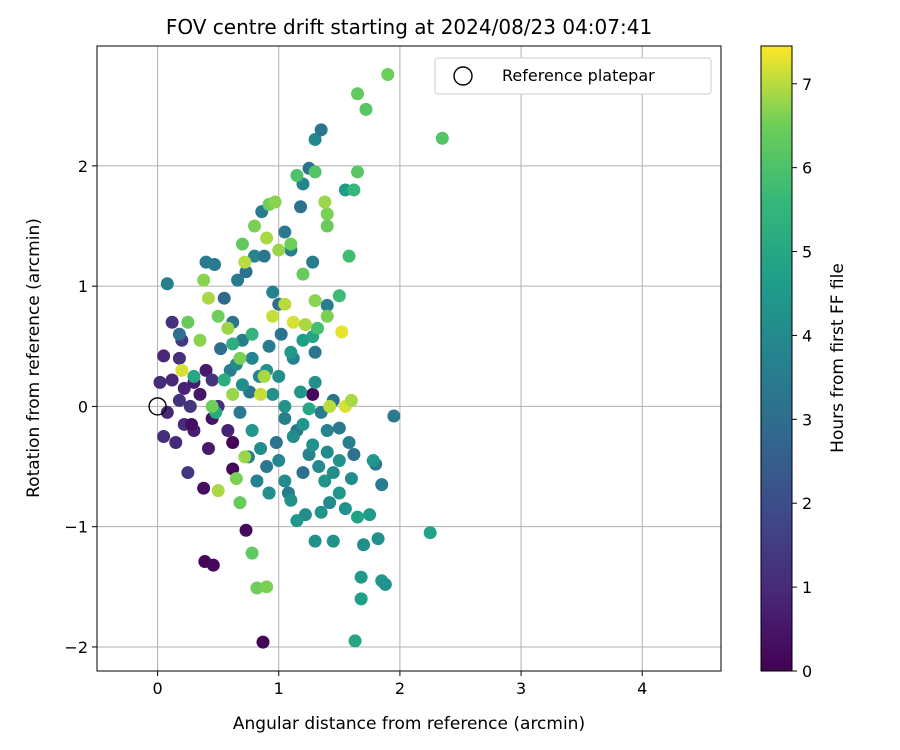 Image resolution: width=900 pixels, height=750 pixels. Describe the element at coordinates (83, 166) in the screenshot. I see `y-tick-label: 2` at that location.